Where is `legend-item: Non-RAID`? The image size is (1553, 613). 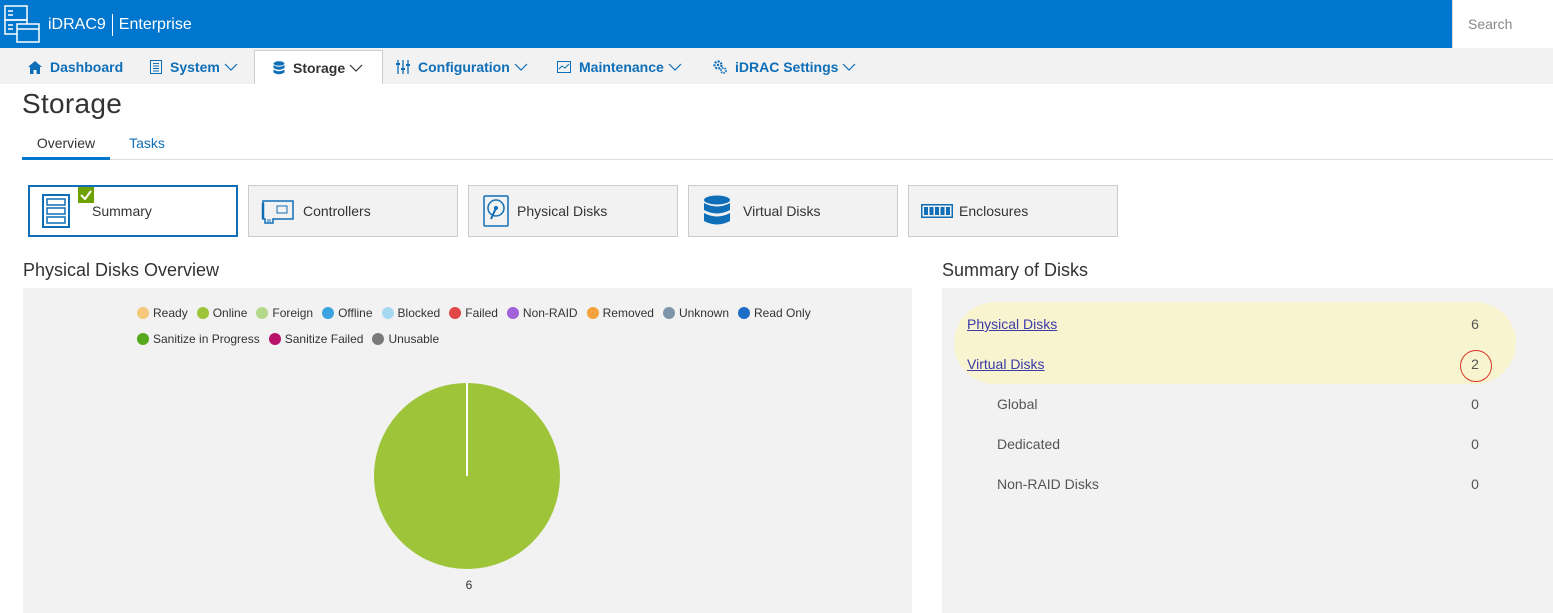
legend-item: Non-RAID is located at coordinates (542, 313).